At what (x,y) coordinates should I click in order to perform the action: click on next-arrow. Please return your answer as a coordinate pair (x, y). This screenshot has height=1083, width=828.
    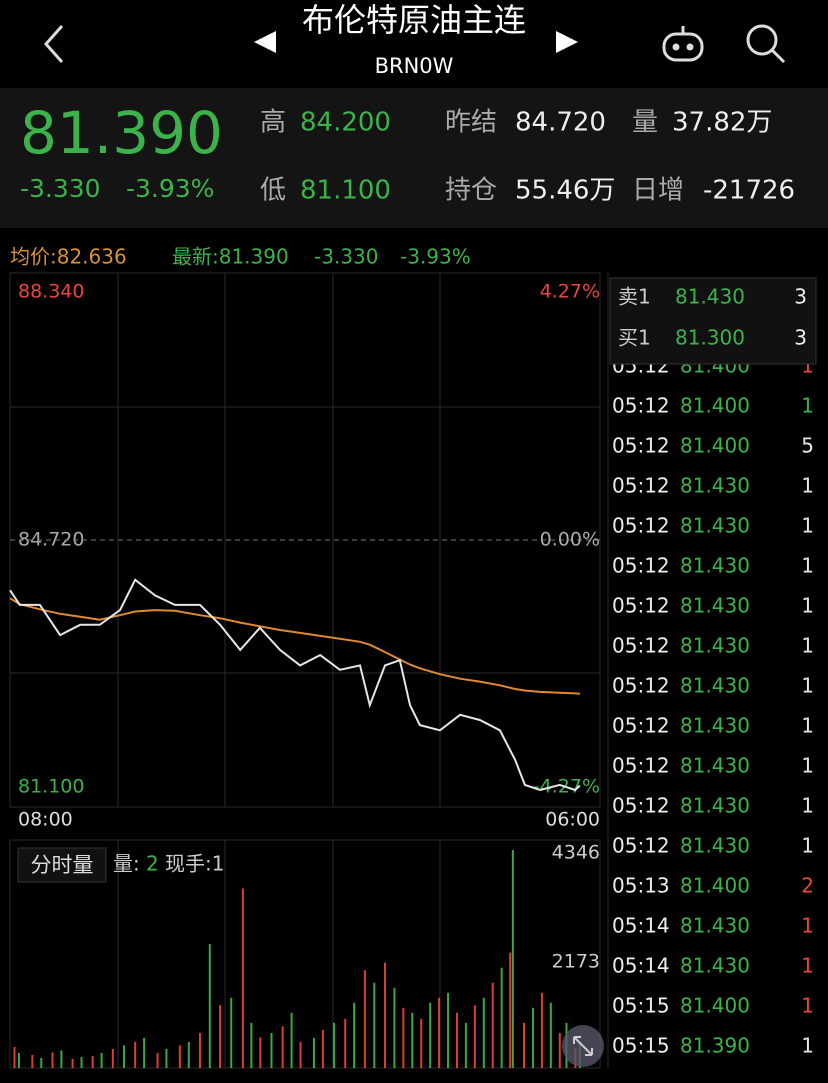
    Looking at the image, I should click on (567, 42).